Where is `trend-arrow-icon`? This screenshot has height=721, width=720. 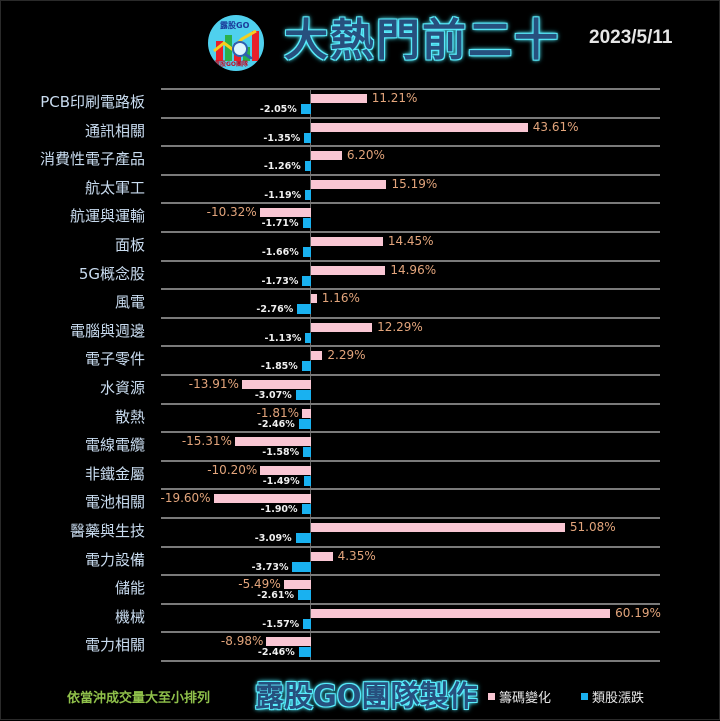 trend-arrow-icon is located at coordinates (235, 44).